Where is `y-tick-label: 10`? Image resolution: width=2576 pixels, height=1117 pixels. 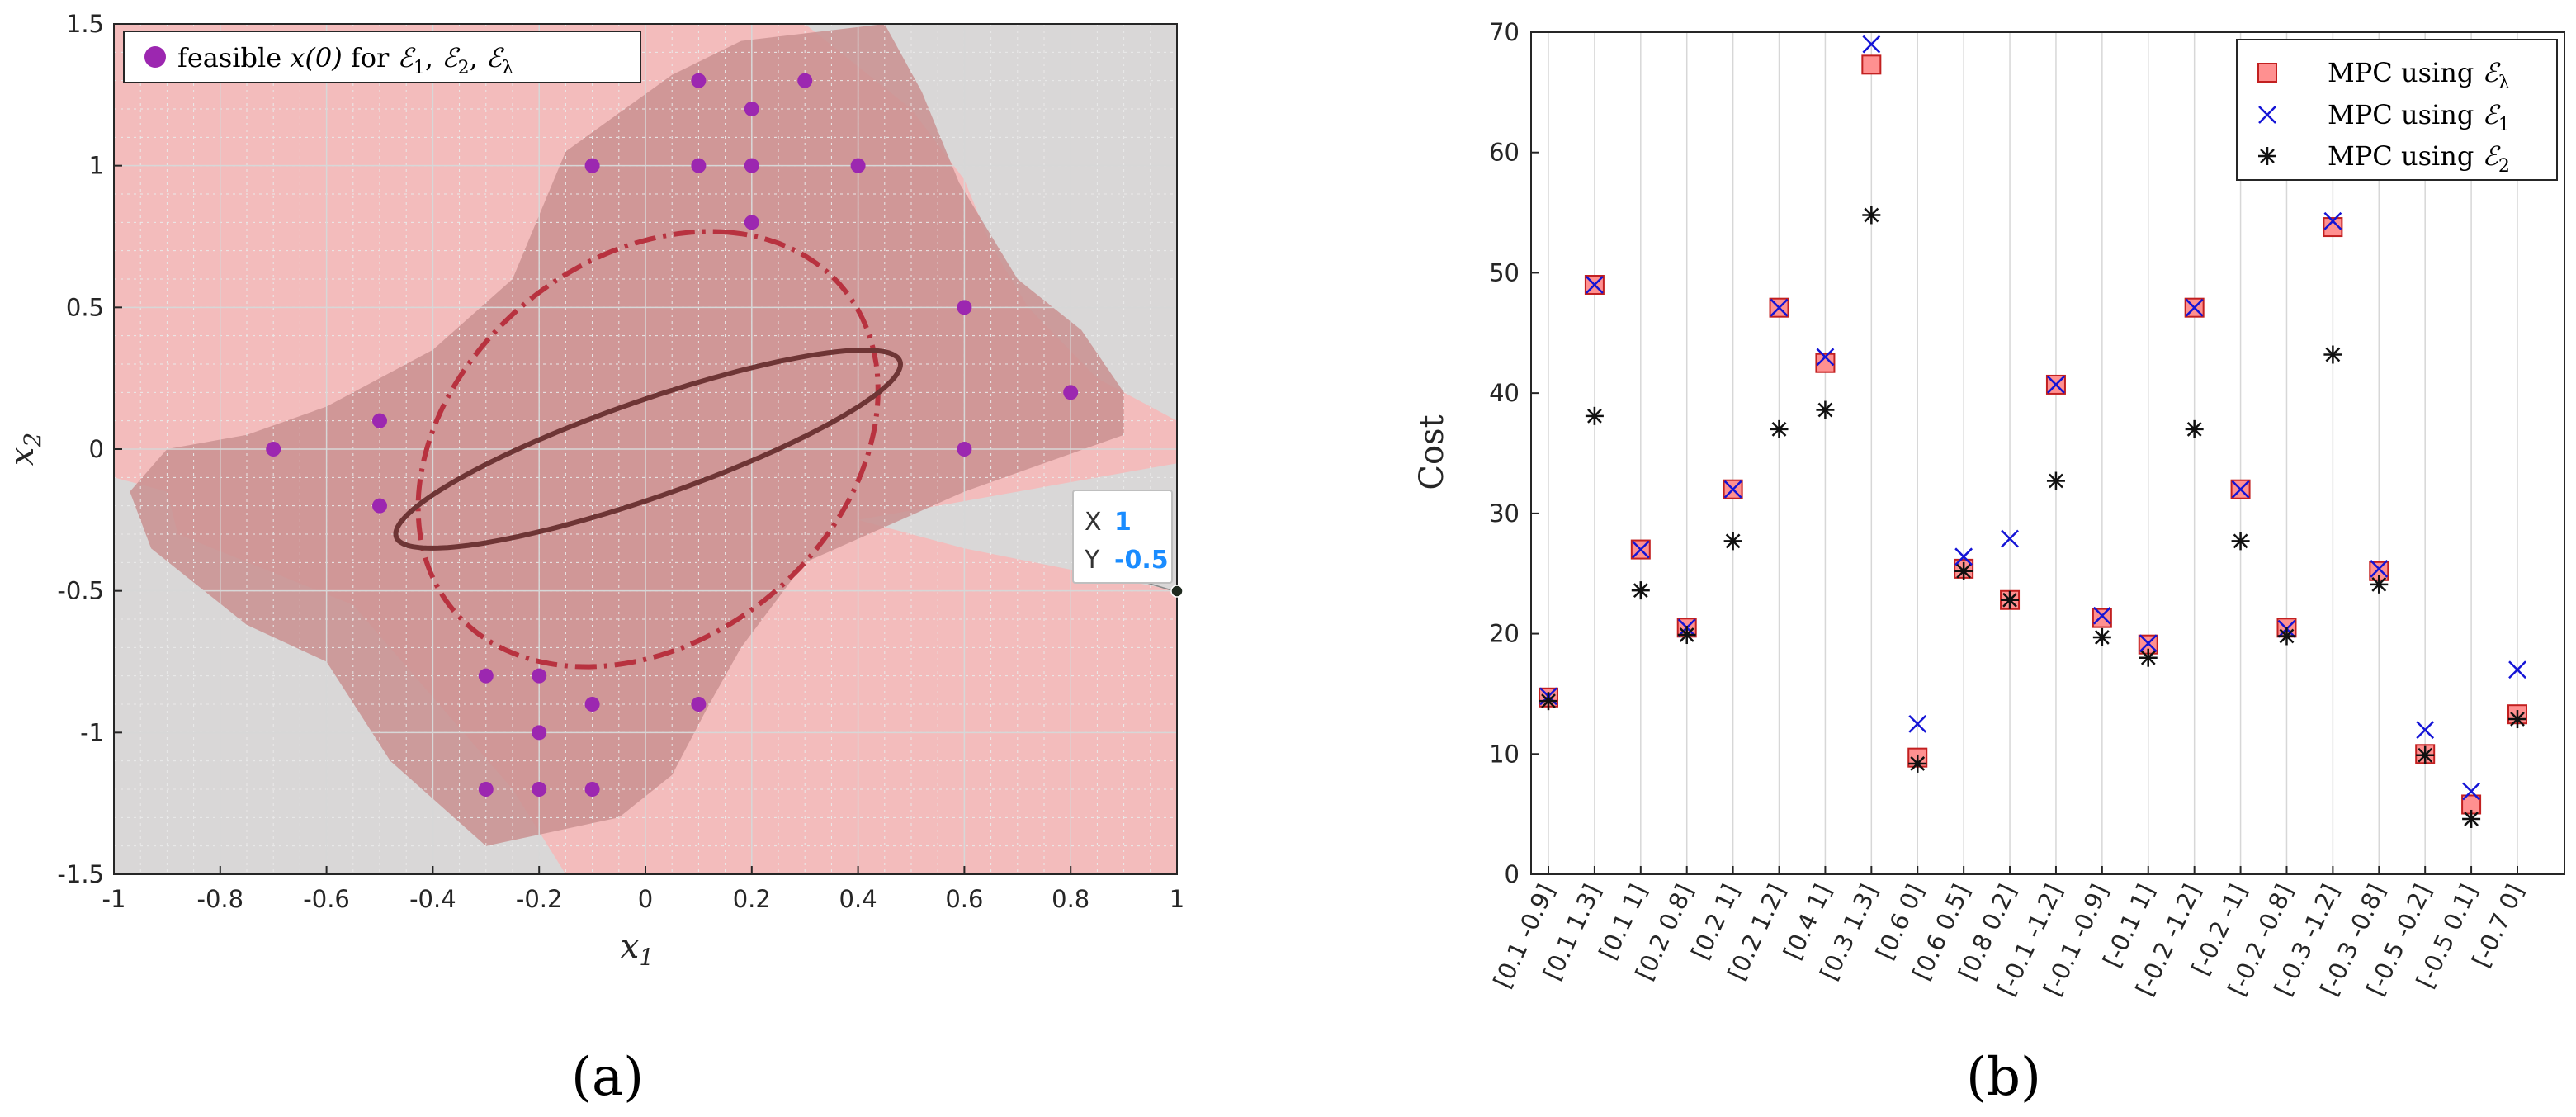
y-tick-label: 10 is located at coordinates (1504, 754).